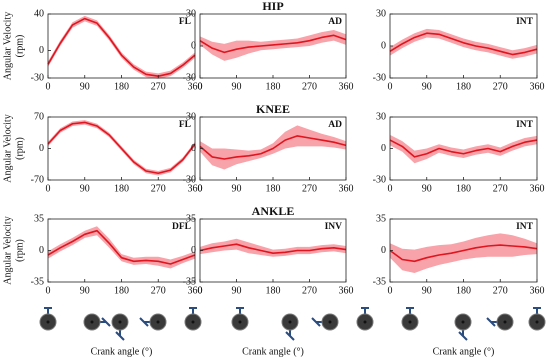 This screenshot has height=363, width=550. I want to click on panel-label: INV, so click(334, 227).